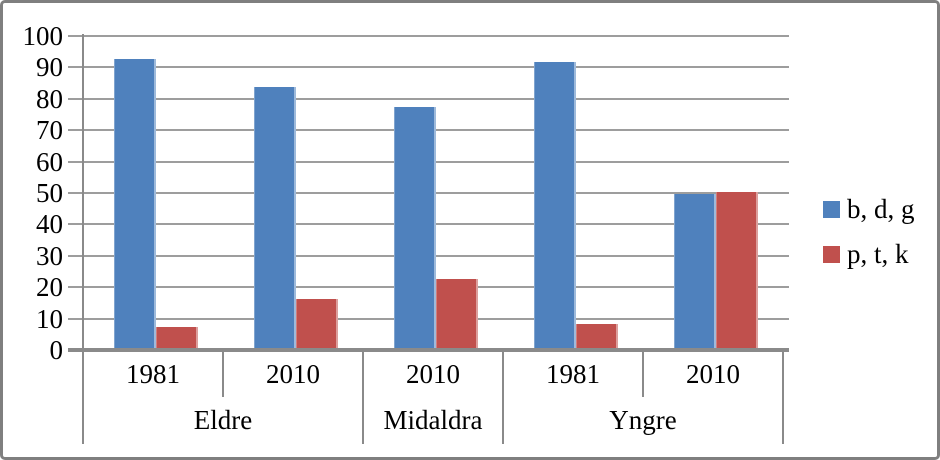 This screenshot has width=940, height=460. What do you see at coordinates (49, 224) in the screenshot?
I see `y-axis-tick-label: 40` at bounding box center [49, 224].